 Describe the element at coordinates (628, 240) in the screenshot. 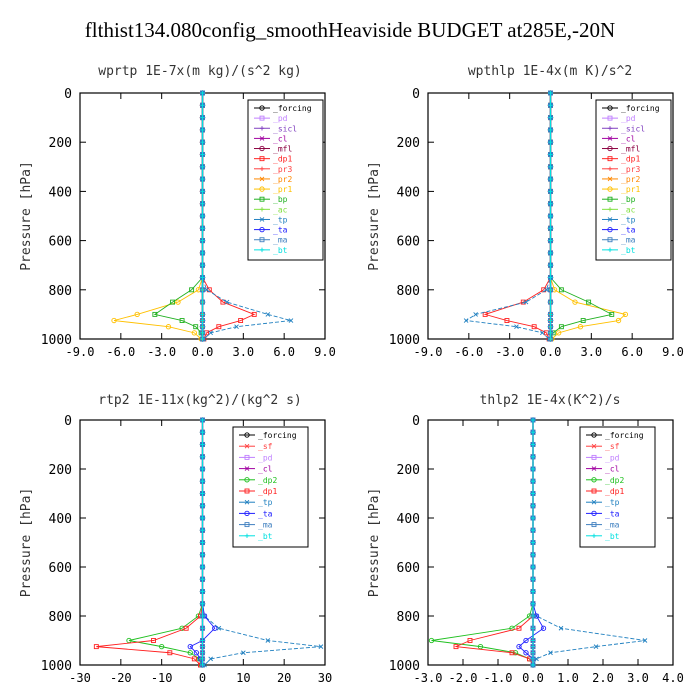

I see `legend-label: _ma` at that location.